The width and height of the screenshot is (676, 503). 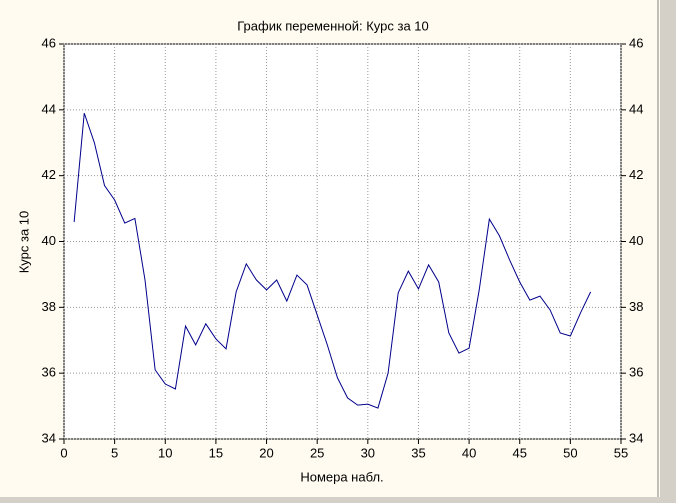 What do you see at coordinates (636, 306) in the screenshot?
I see `y2-tick-label: 38` at bounding box center [636, 306].